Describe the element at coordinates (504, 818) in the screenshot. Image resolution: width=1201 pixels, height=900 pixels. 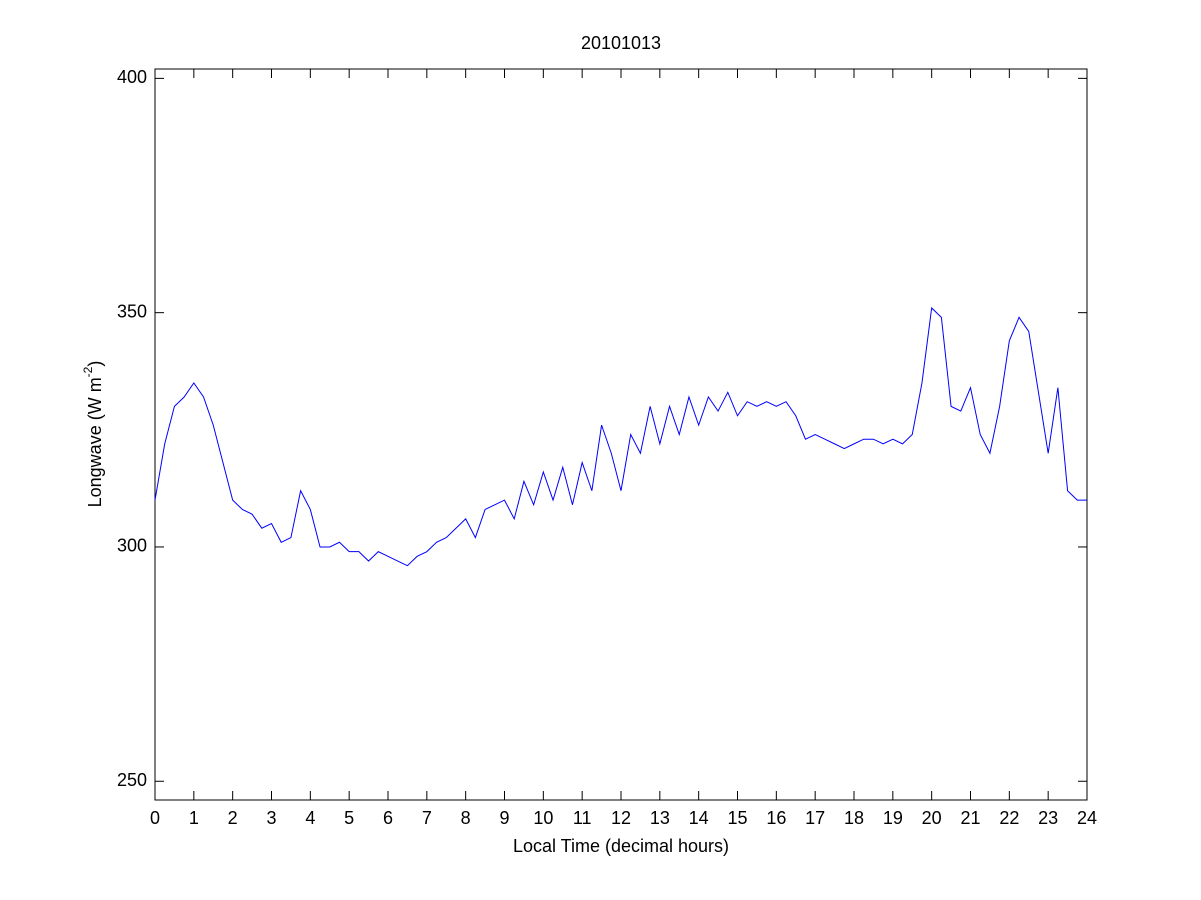
I see `x-tick-label: 9` at that location.